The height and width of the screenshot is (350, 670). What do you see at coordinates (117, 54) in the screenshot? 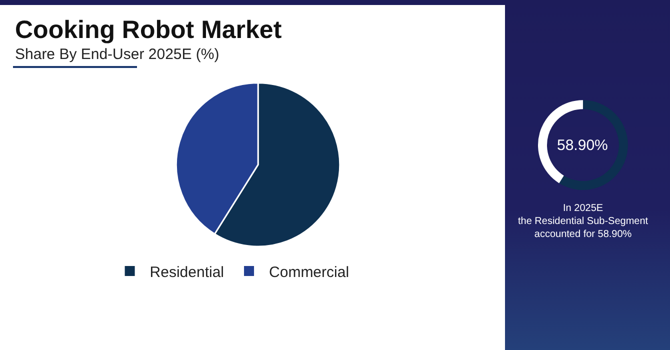
I see `chart-subtitle: Share By End-User 2025E (%)` at bounding box center [117, 54].